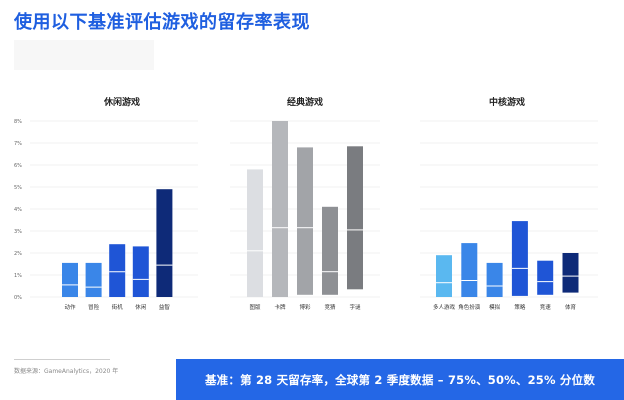 The height and width of the screenshot is (400, 624). I want to click on x-tick-label: 博彩, so click(305, 307).